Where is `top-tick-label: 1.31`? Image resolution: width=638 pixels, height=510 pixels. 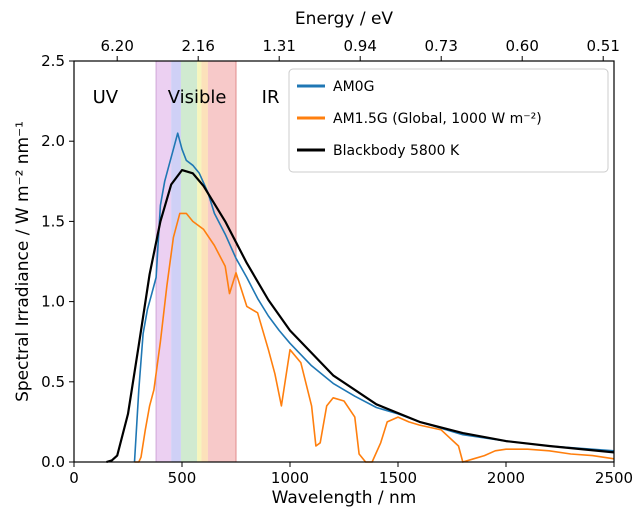
top-tick-label: 1.31 is located at coordinates (278, 46).